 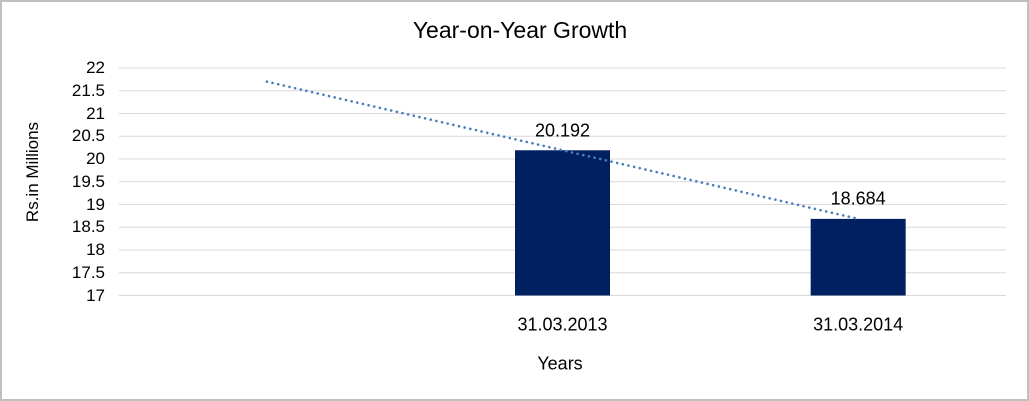 What do you see at coordinates (858, 324) in the screenshot?
I see `x-category-label: 31.03.2014` at bounding box center [858, 324].